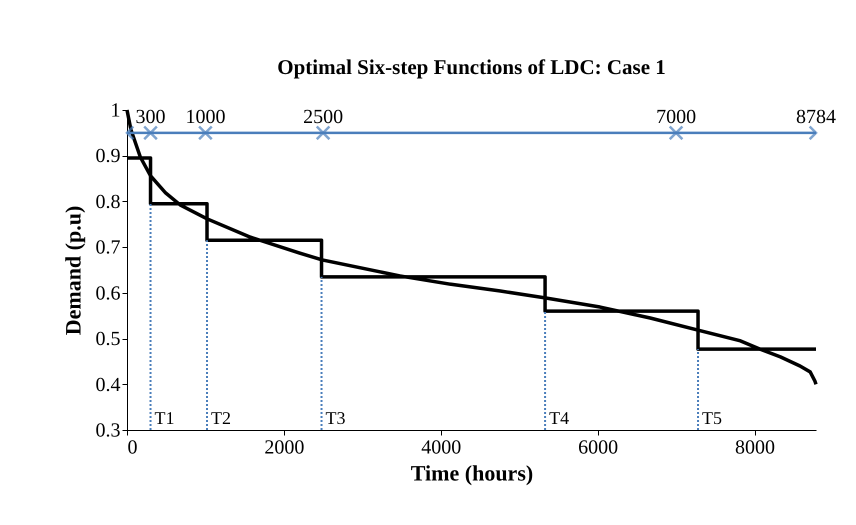 This screenshot has height=525, width=856. What do you see at coordinates (108, 293) in the screenshot?
I see `y-tick-label: 0.6` at bounding box center [108, 293].